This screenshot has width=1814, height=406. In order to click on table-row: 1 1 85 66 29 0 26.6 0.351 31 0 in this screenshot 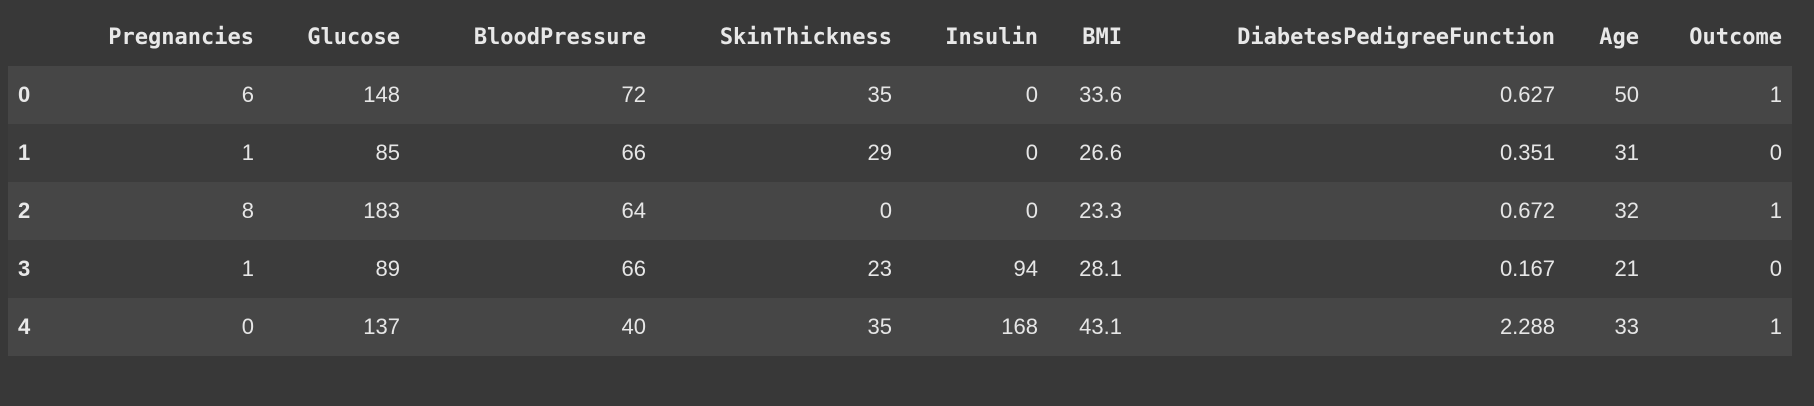, I will do `click(900, 153)`.